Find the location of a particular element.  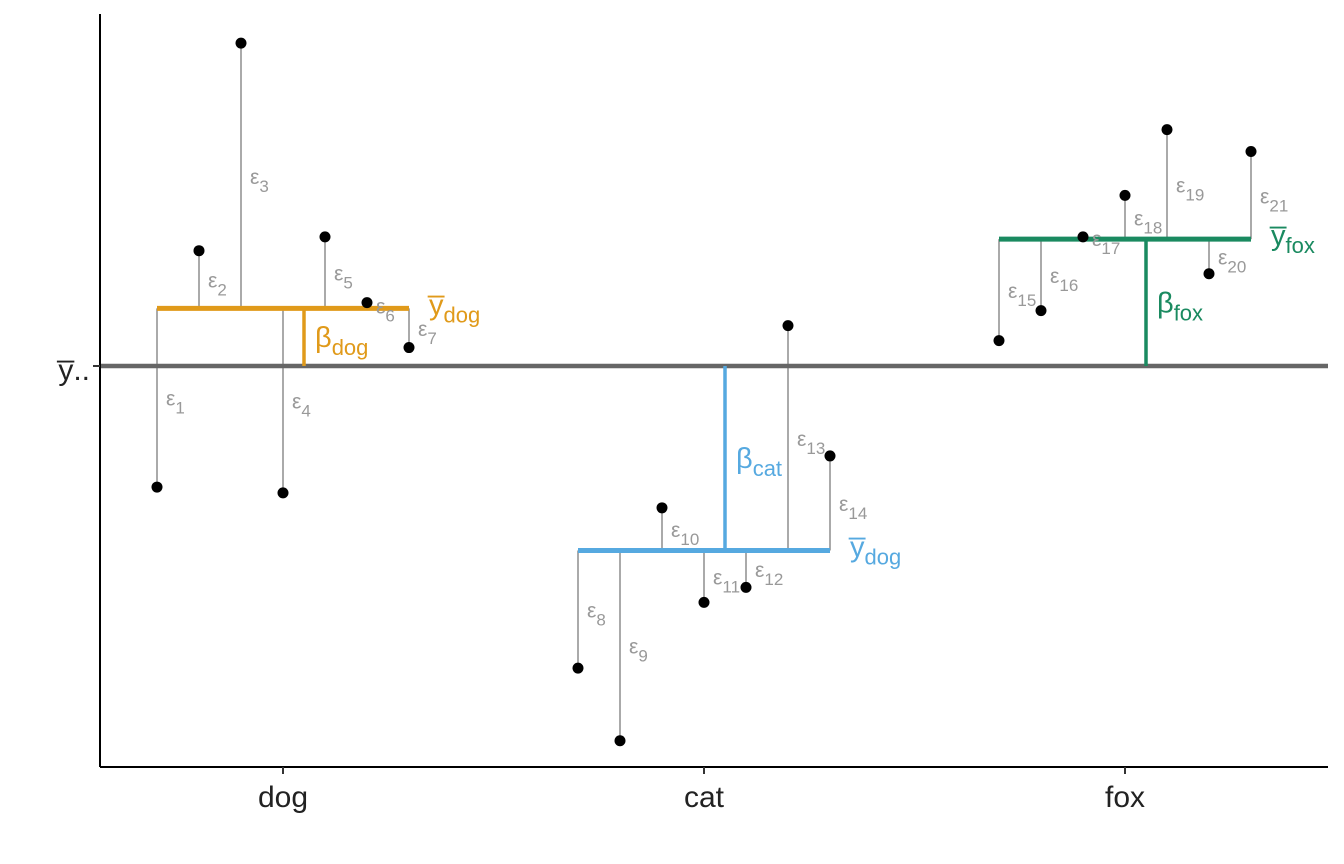

residual-label: ε7 is located at coordinates (427, 333).